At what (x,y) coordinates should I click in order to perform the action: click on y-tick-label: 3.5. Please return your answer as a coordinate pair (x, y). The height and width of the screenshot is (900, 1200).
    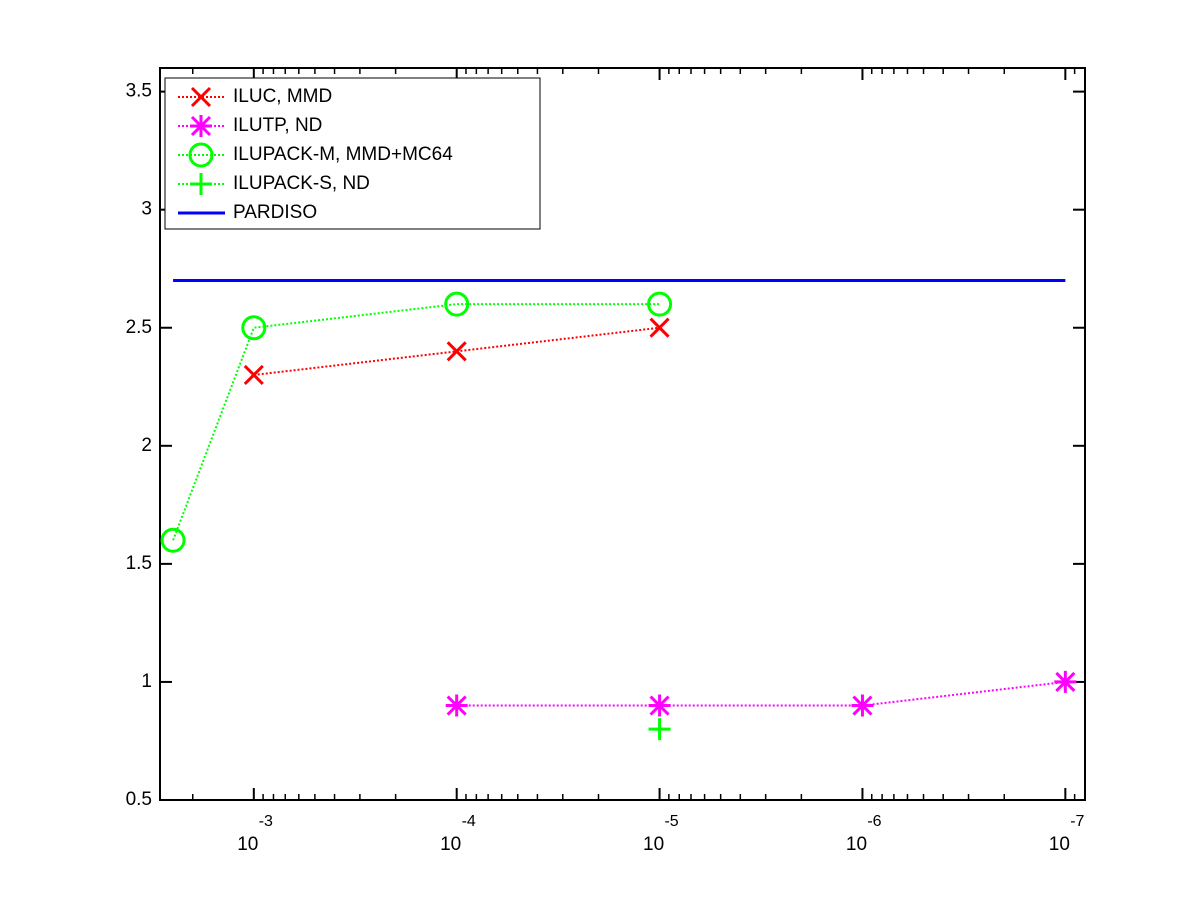
    Looking at the image, I should click on (139, 91).